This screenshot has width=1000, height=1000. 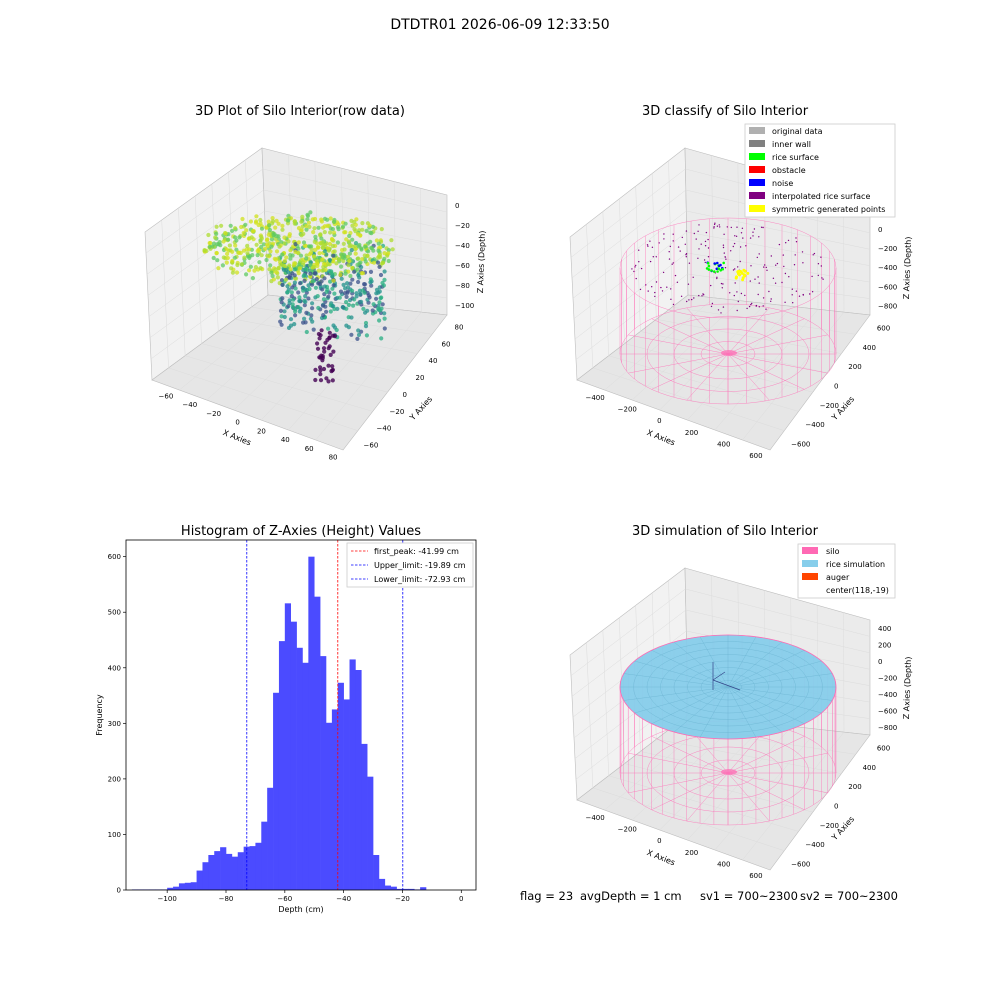 What do you see at coordinates (755, 876) in the screenshot?
I see `p4-xtick: 600` at bounding box center [755, 876].